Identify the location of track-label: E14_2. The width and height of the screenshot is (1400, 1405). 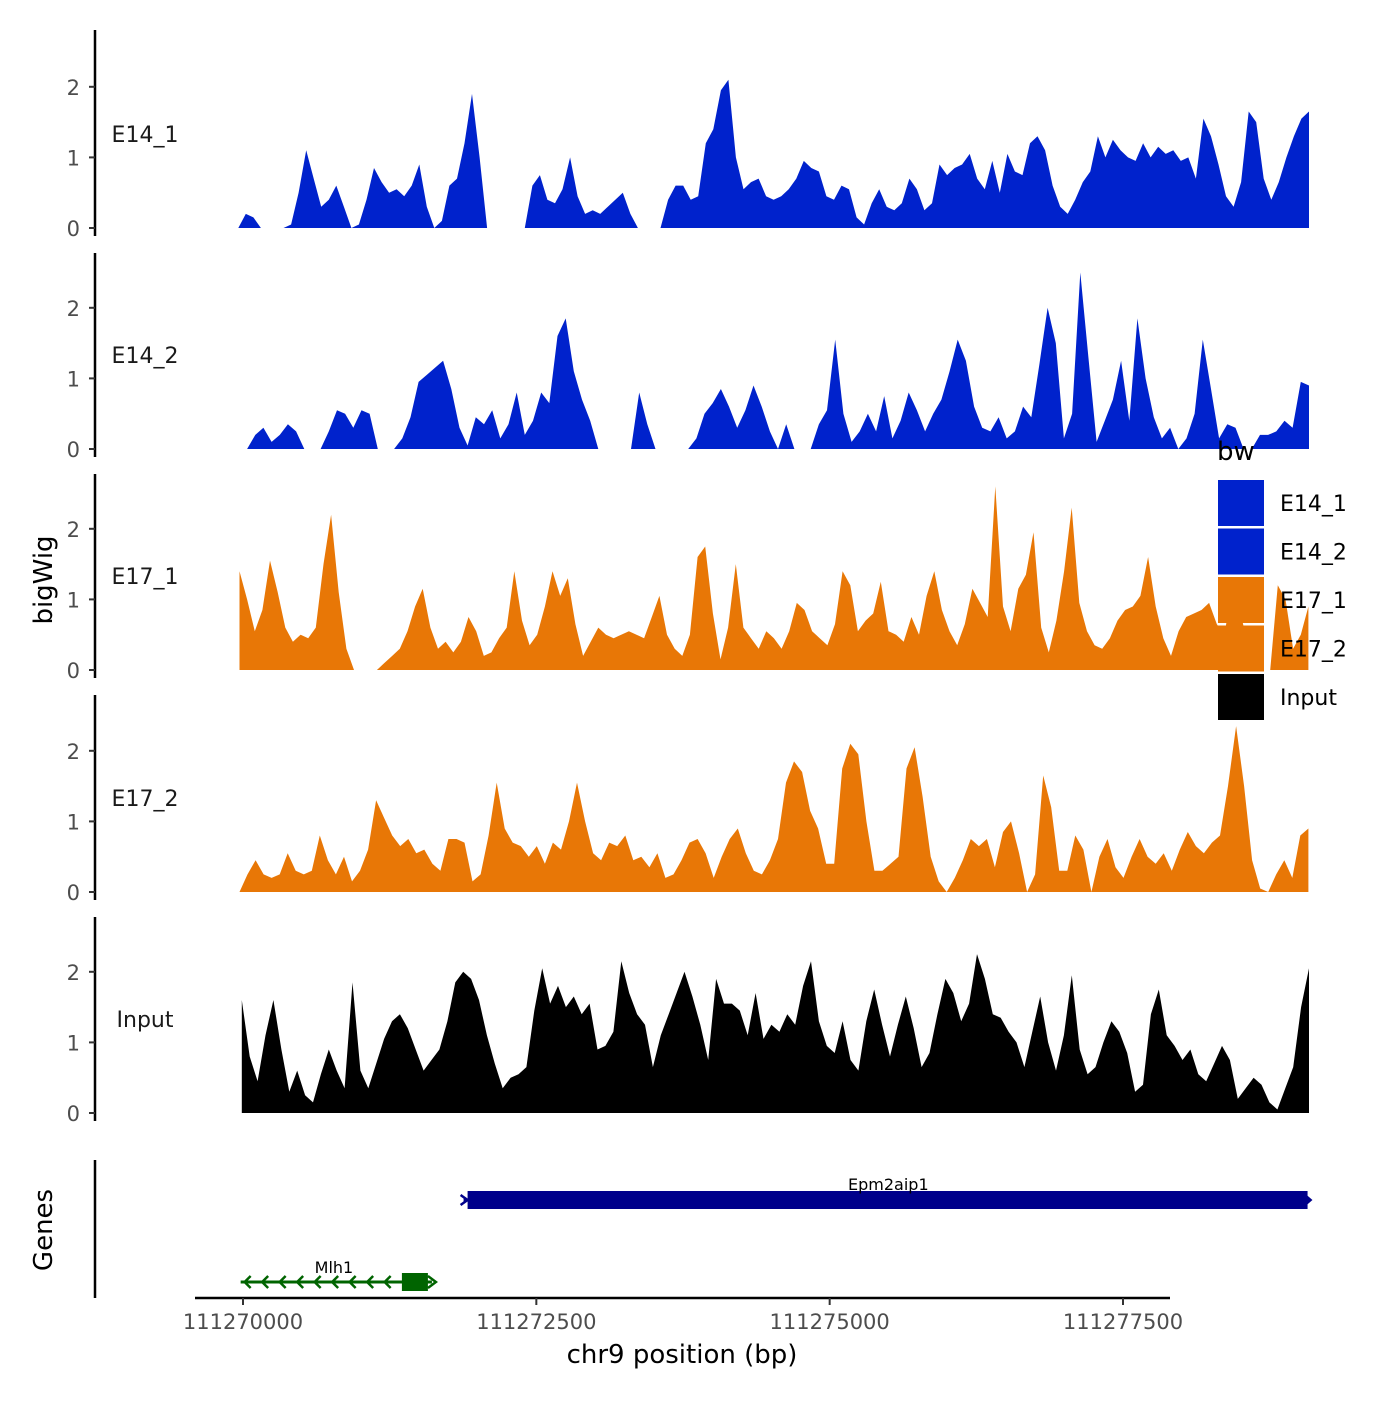
(145, 356).